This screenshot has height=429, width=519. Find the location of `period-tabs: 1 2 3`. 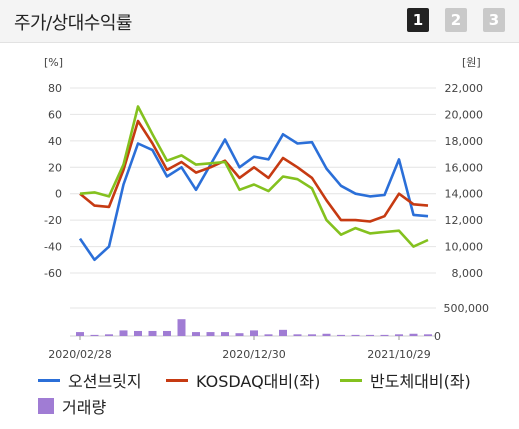

period-tabs: 1 2 3 is located at coordinates (456, 20).